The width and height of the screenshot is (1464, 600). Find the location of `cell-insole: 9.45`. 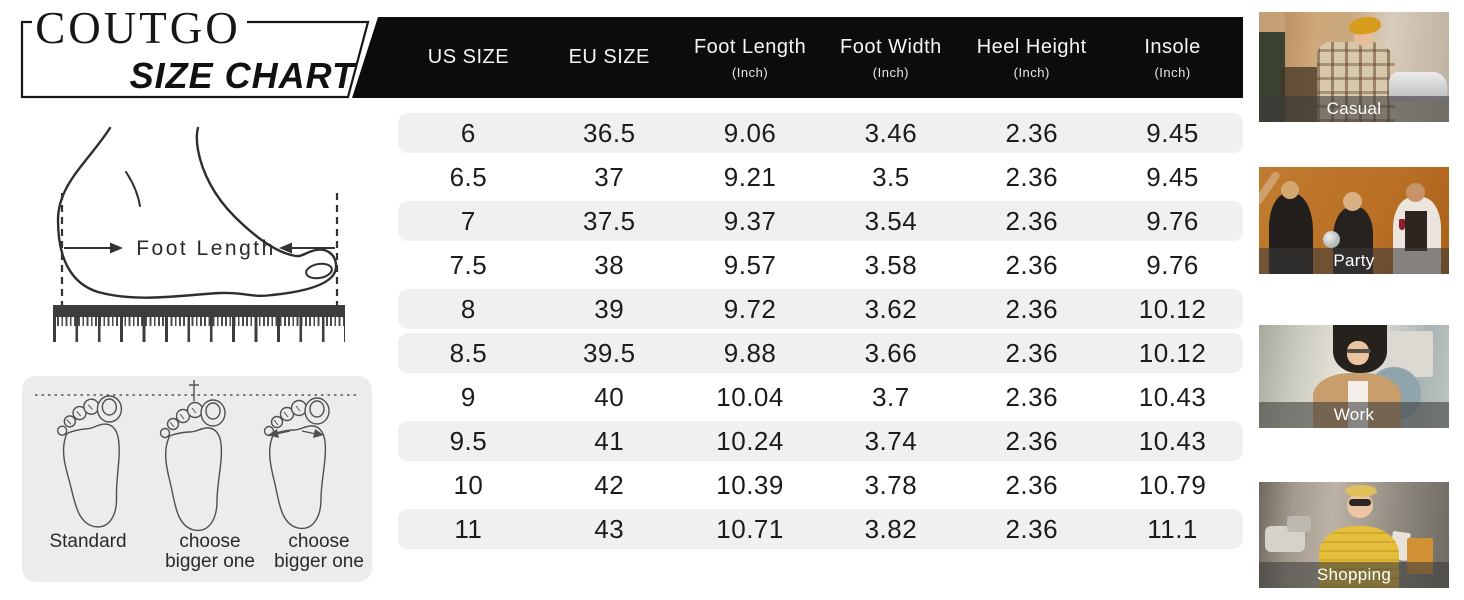

cell-insole: 9.45 is located at coordinates (1172, 176).